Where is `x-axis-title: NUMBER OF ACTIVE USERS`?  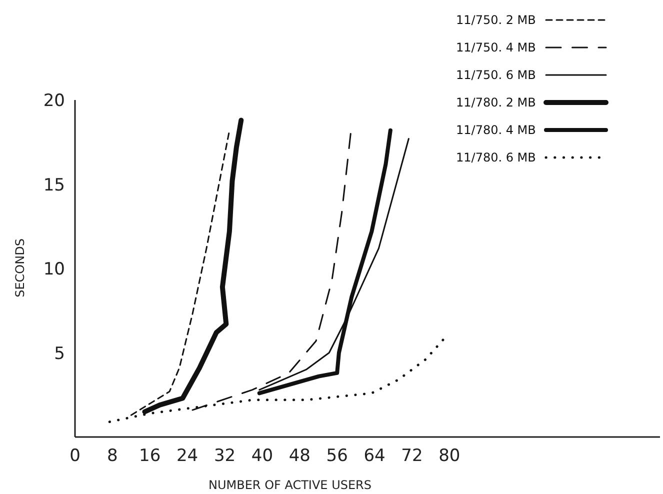
x-axis-title: NUMBER OF ACTIVE USERS is located at coordinates (290, 485).